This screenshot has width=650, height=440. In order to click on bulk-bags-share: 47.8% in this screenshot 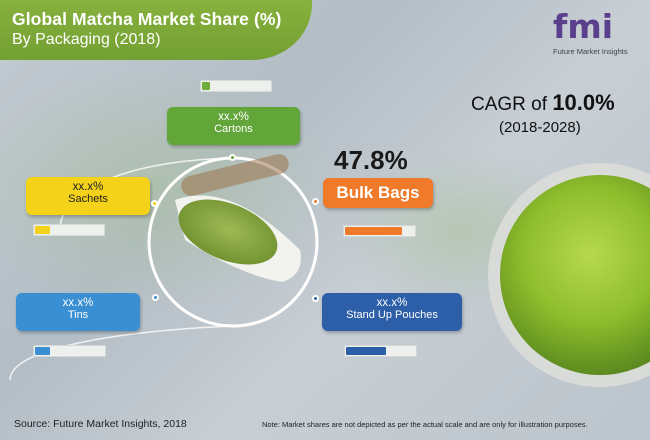, I will do `click(371, 160)`.